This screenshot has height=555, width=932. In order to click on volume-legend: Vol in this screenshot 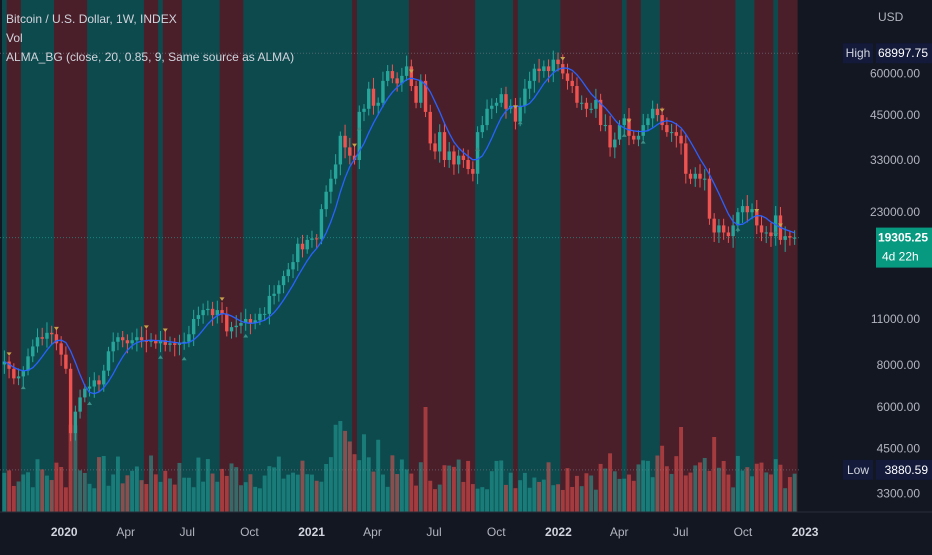, I will do `click(14, 38)`.